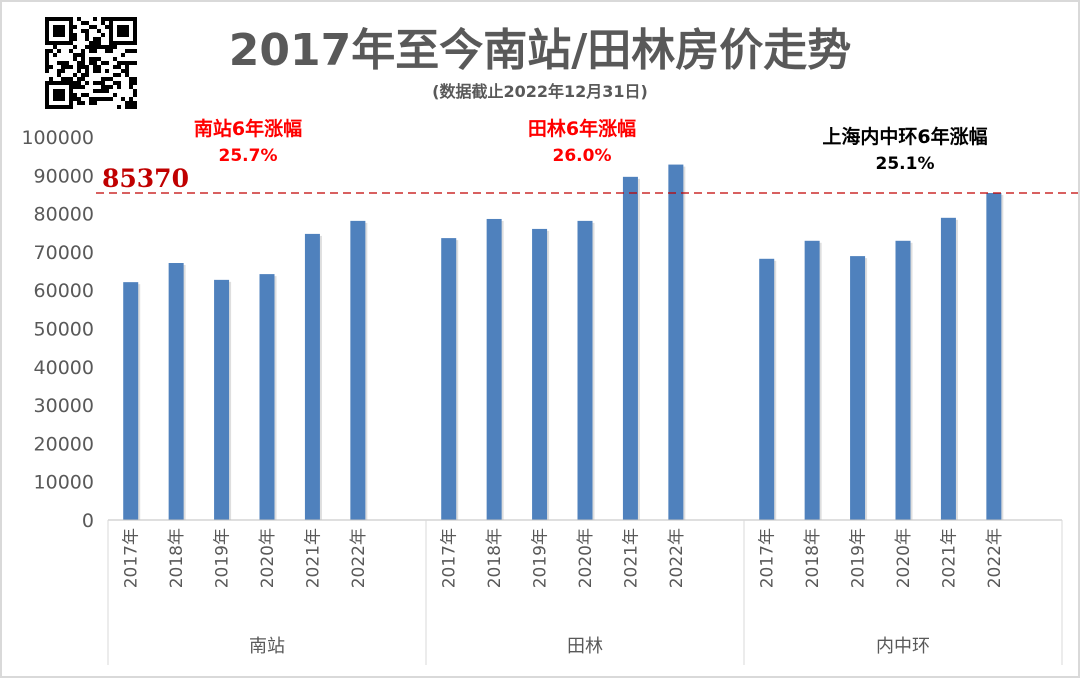 This screenshot has height=678, width=1080. What do you see at coordinates (88, 521) in the screenshot?
I see `y-tick-label: 0` at bounding box center [88, 521].